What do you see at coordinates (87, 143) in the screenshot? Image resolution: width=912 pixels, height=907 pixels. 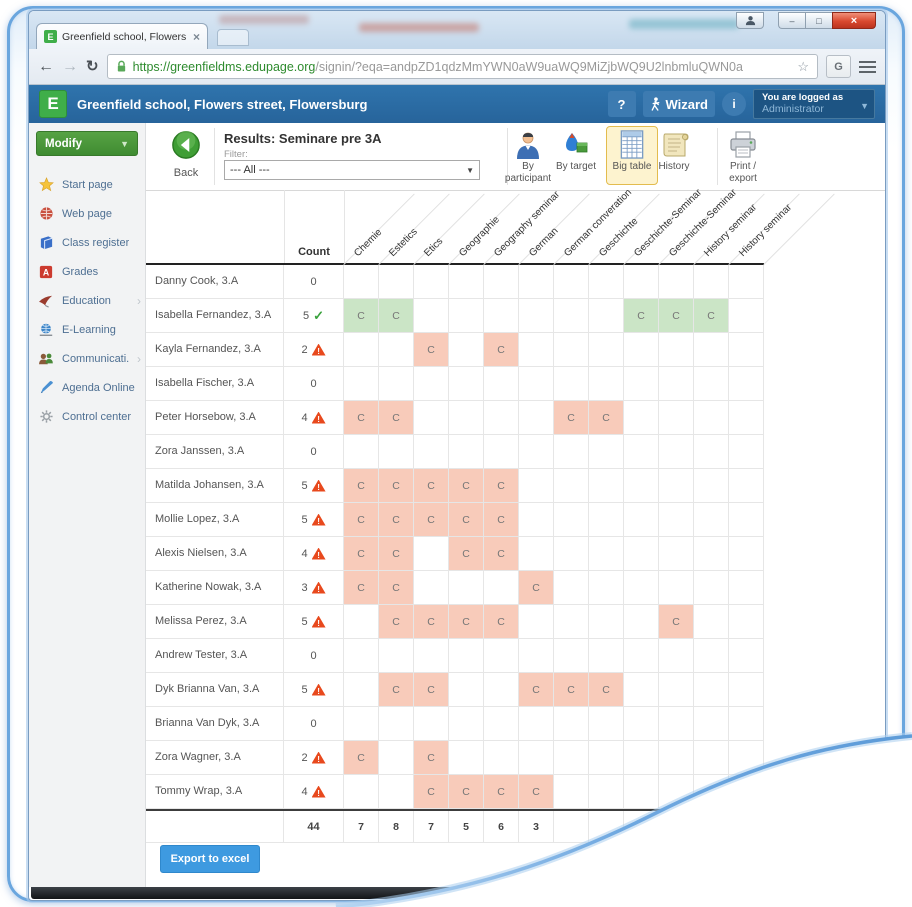 I see `modify-button: Modify ▼` at bounding box center [87, 143].